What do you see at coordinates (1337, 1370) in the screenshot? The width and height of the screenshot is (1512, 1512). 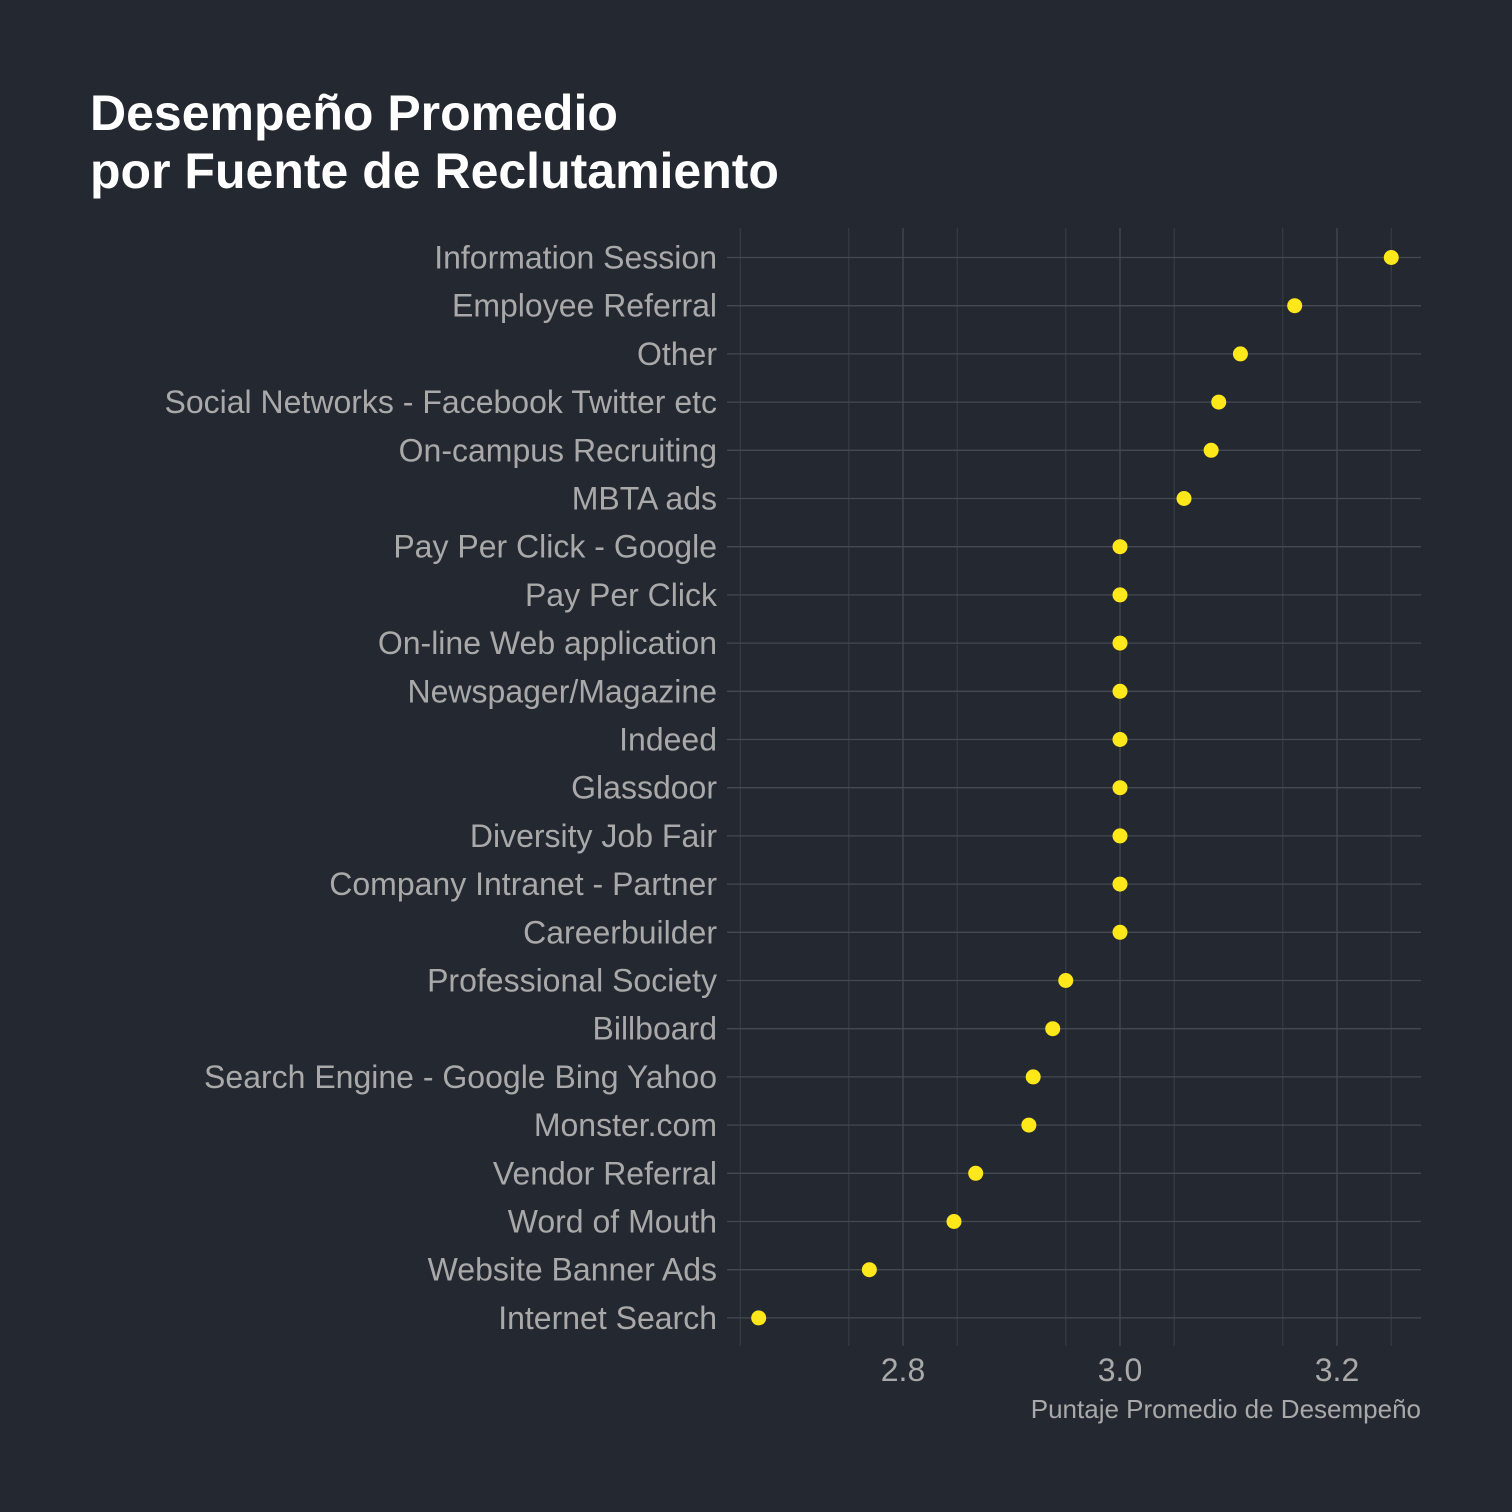 I see `x-tick-label: 3.2` at bounding box center [1337, 1370].